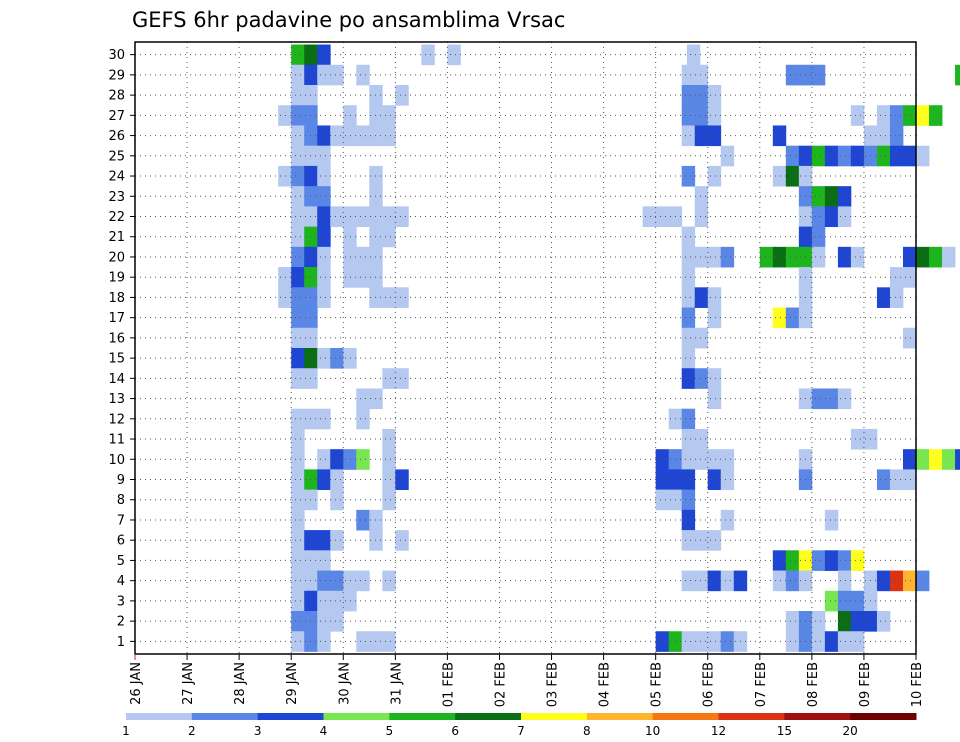  What do you see at coordinates (116, 177) in the screenshot?
I see `y-tick-label: 24` at bounding box center [116, 177].